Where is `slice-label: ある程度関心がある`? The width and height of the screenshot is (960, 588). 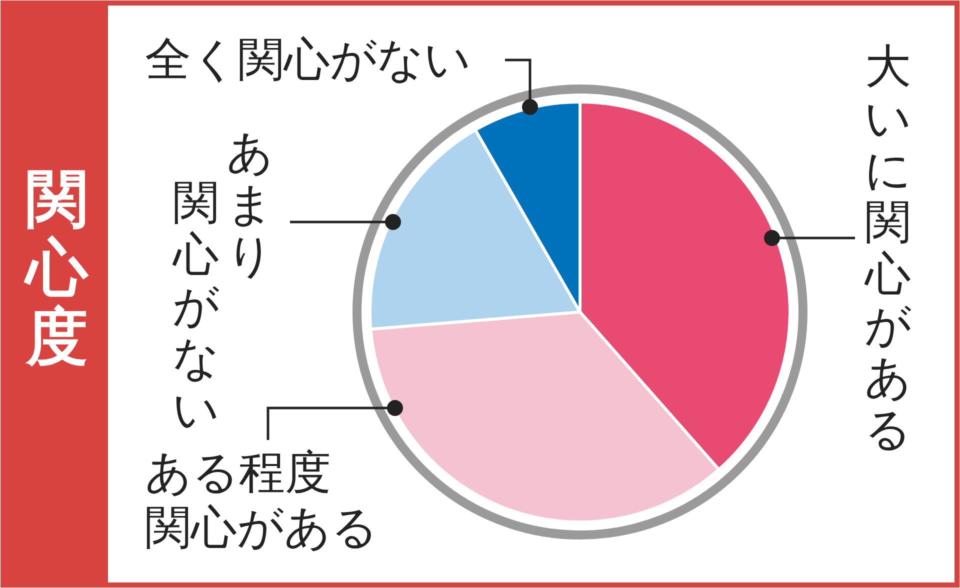 slice-label: ある程度関心がある is located at coordinates (261, 499).